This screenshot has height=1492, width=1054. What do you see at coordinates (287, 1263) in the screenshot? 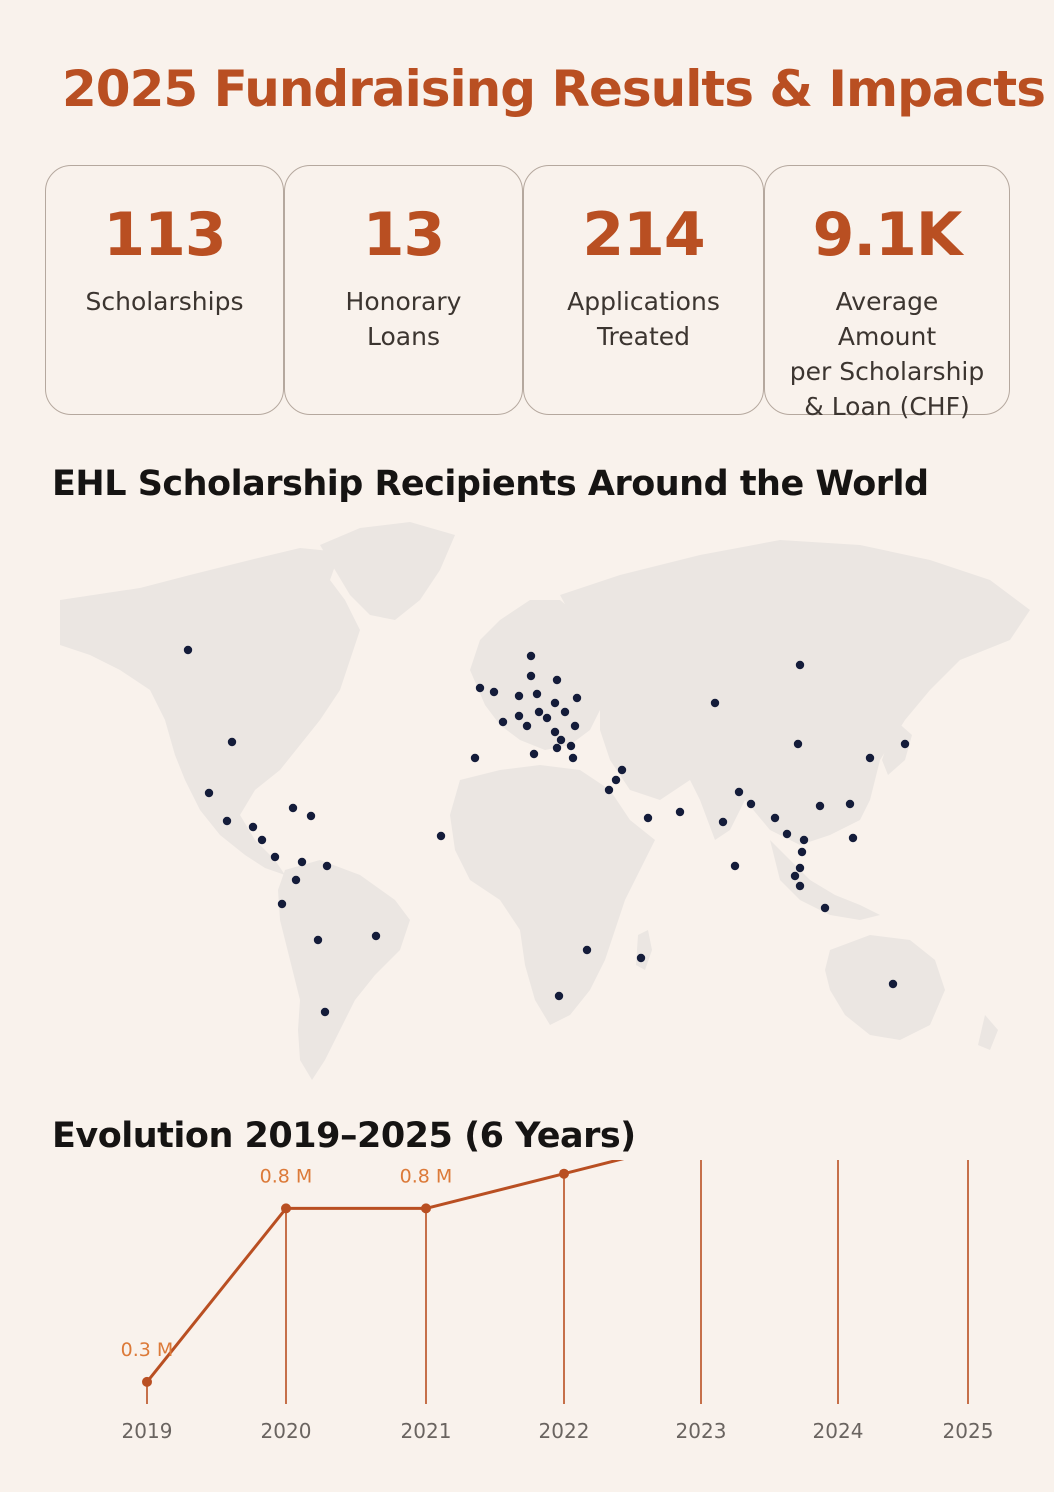
I see `data-labels: 0.3 M0.8 M0.8 M0.9 M1.0 M1.1 M1.1 M` at bounding box center [287, 1263].